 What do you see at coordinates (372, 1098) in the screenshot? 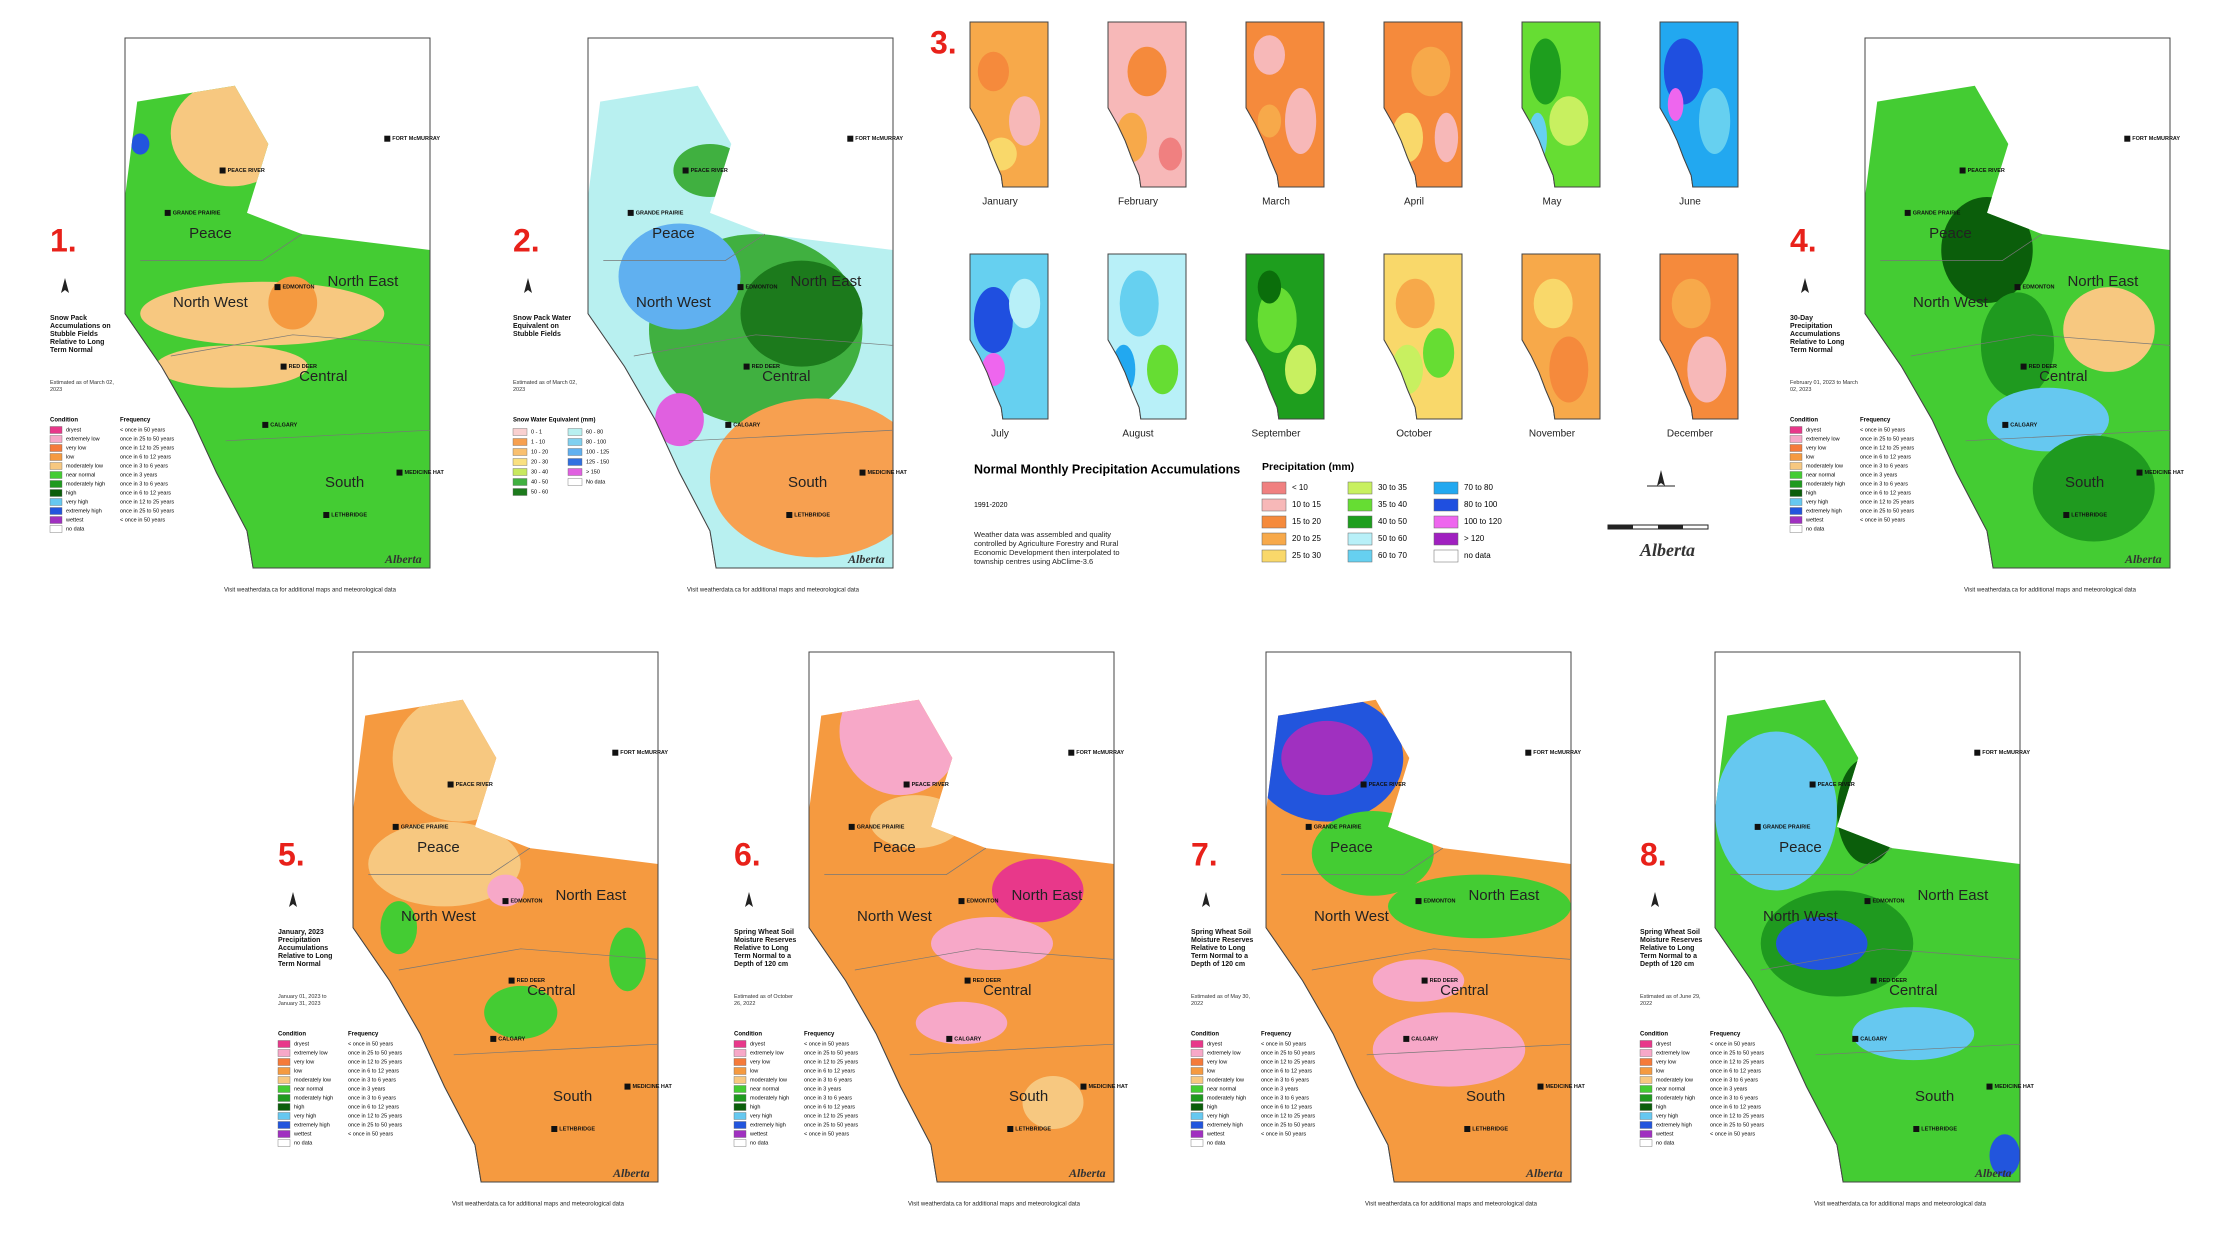
I see `legend-frequency: once in 3 to 6 years` at bounding box center [372, 1098].